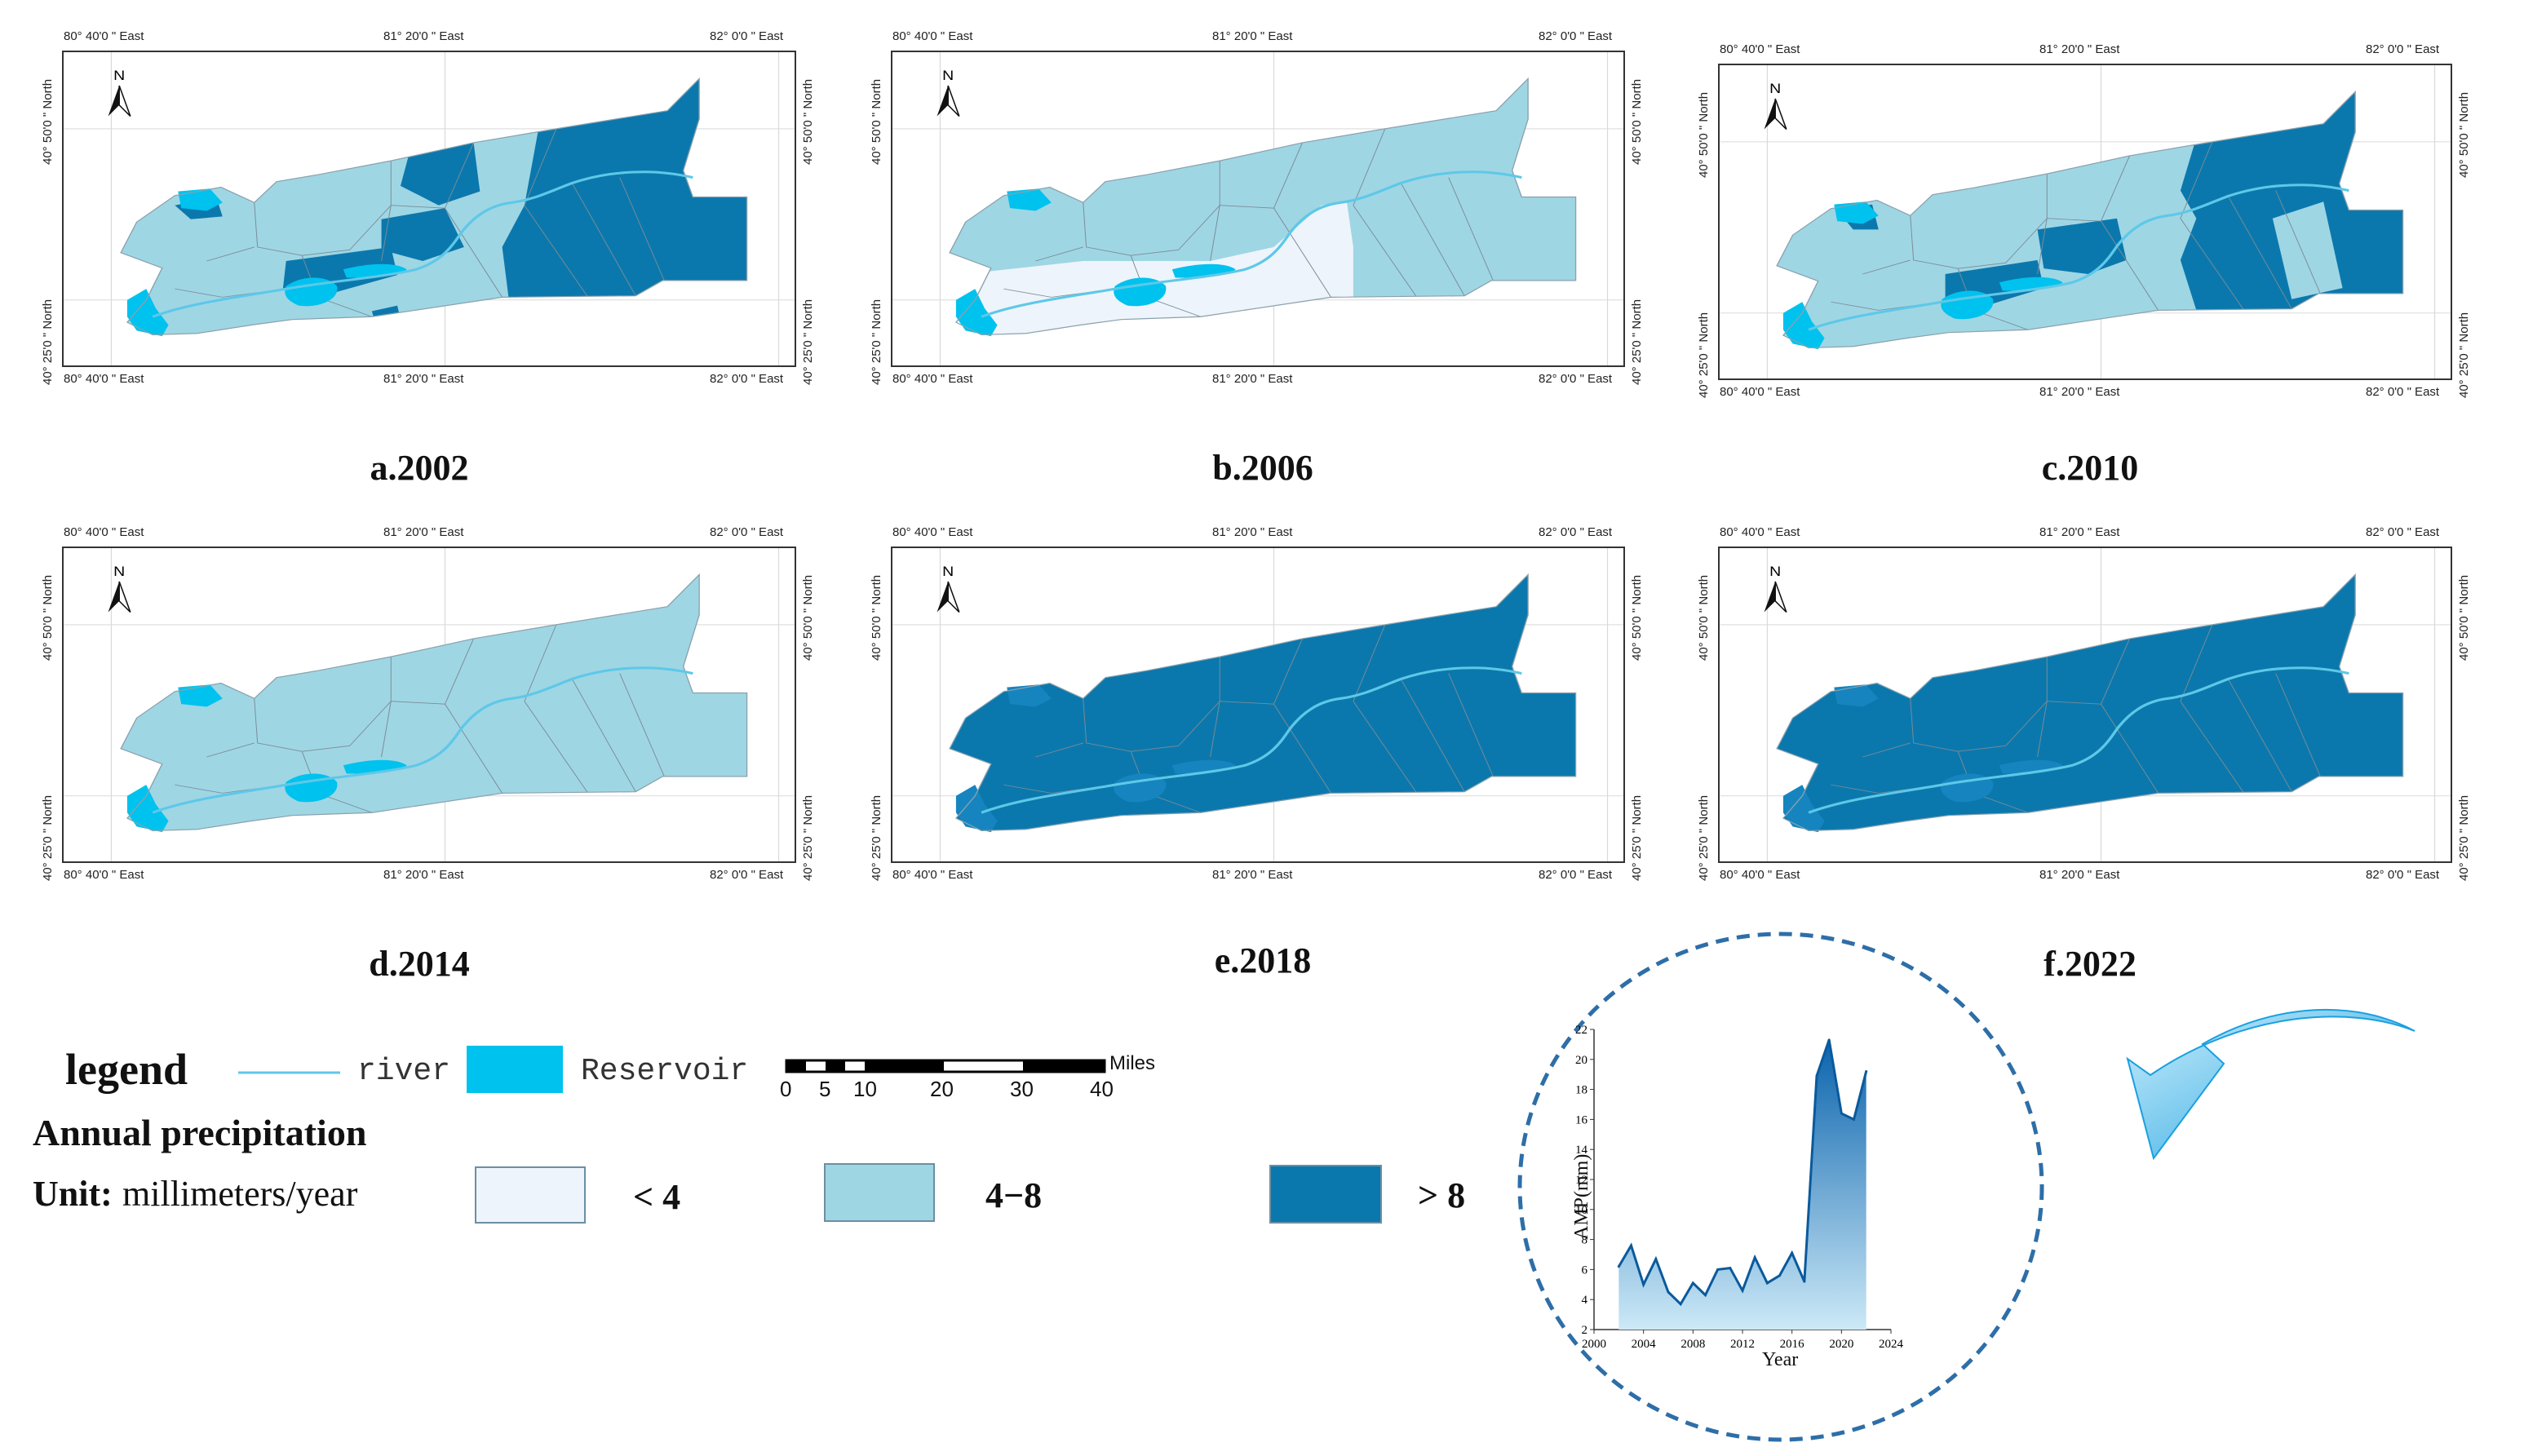 The height and width of the screenshot is (1456, 2524). What do you see at coordinates (73, 1194) in the screenshot?
I see `unit-prefix: Unit:` at bounding box center [73, 1194].